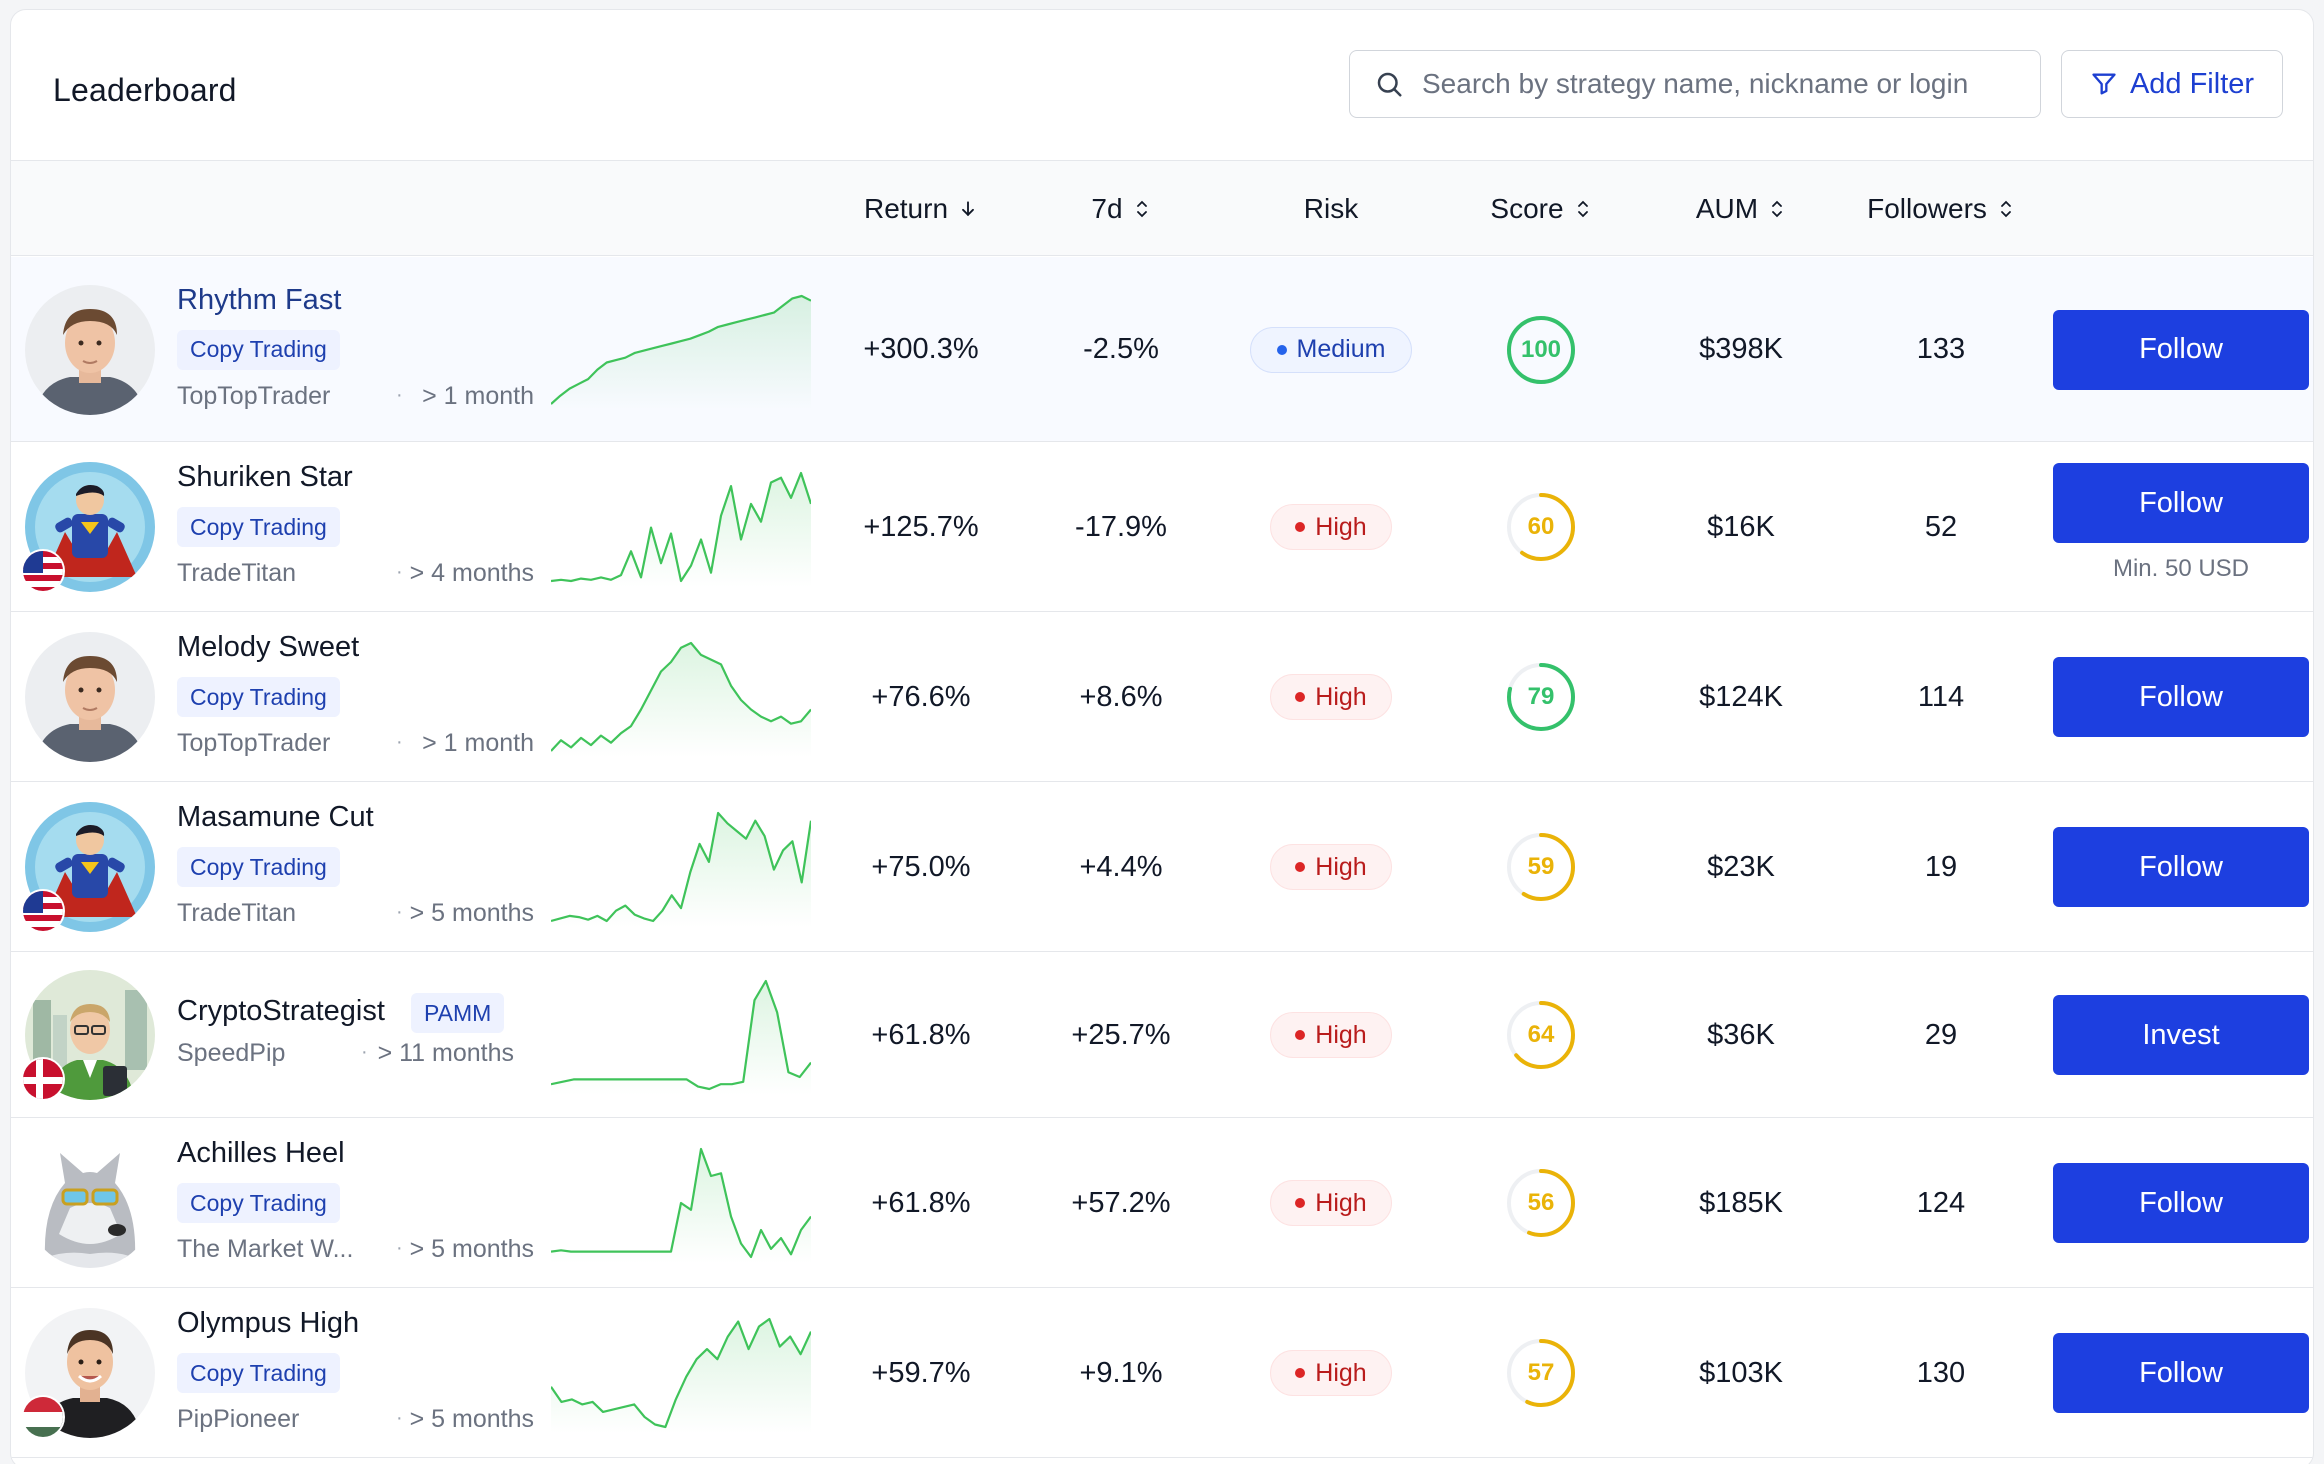 The width and height of the screenshot is (2324, 1464). I want to click on strategy-age: > 11 months, so click(445, 1053).